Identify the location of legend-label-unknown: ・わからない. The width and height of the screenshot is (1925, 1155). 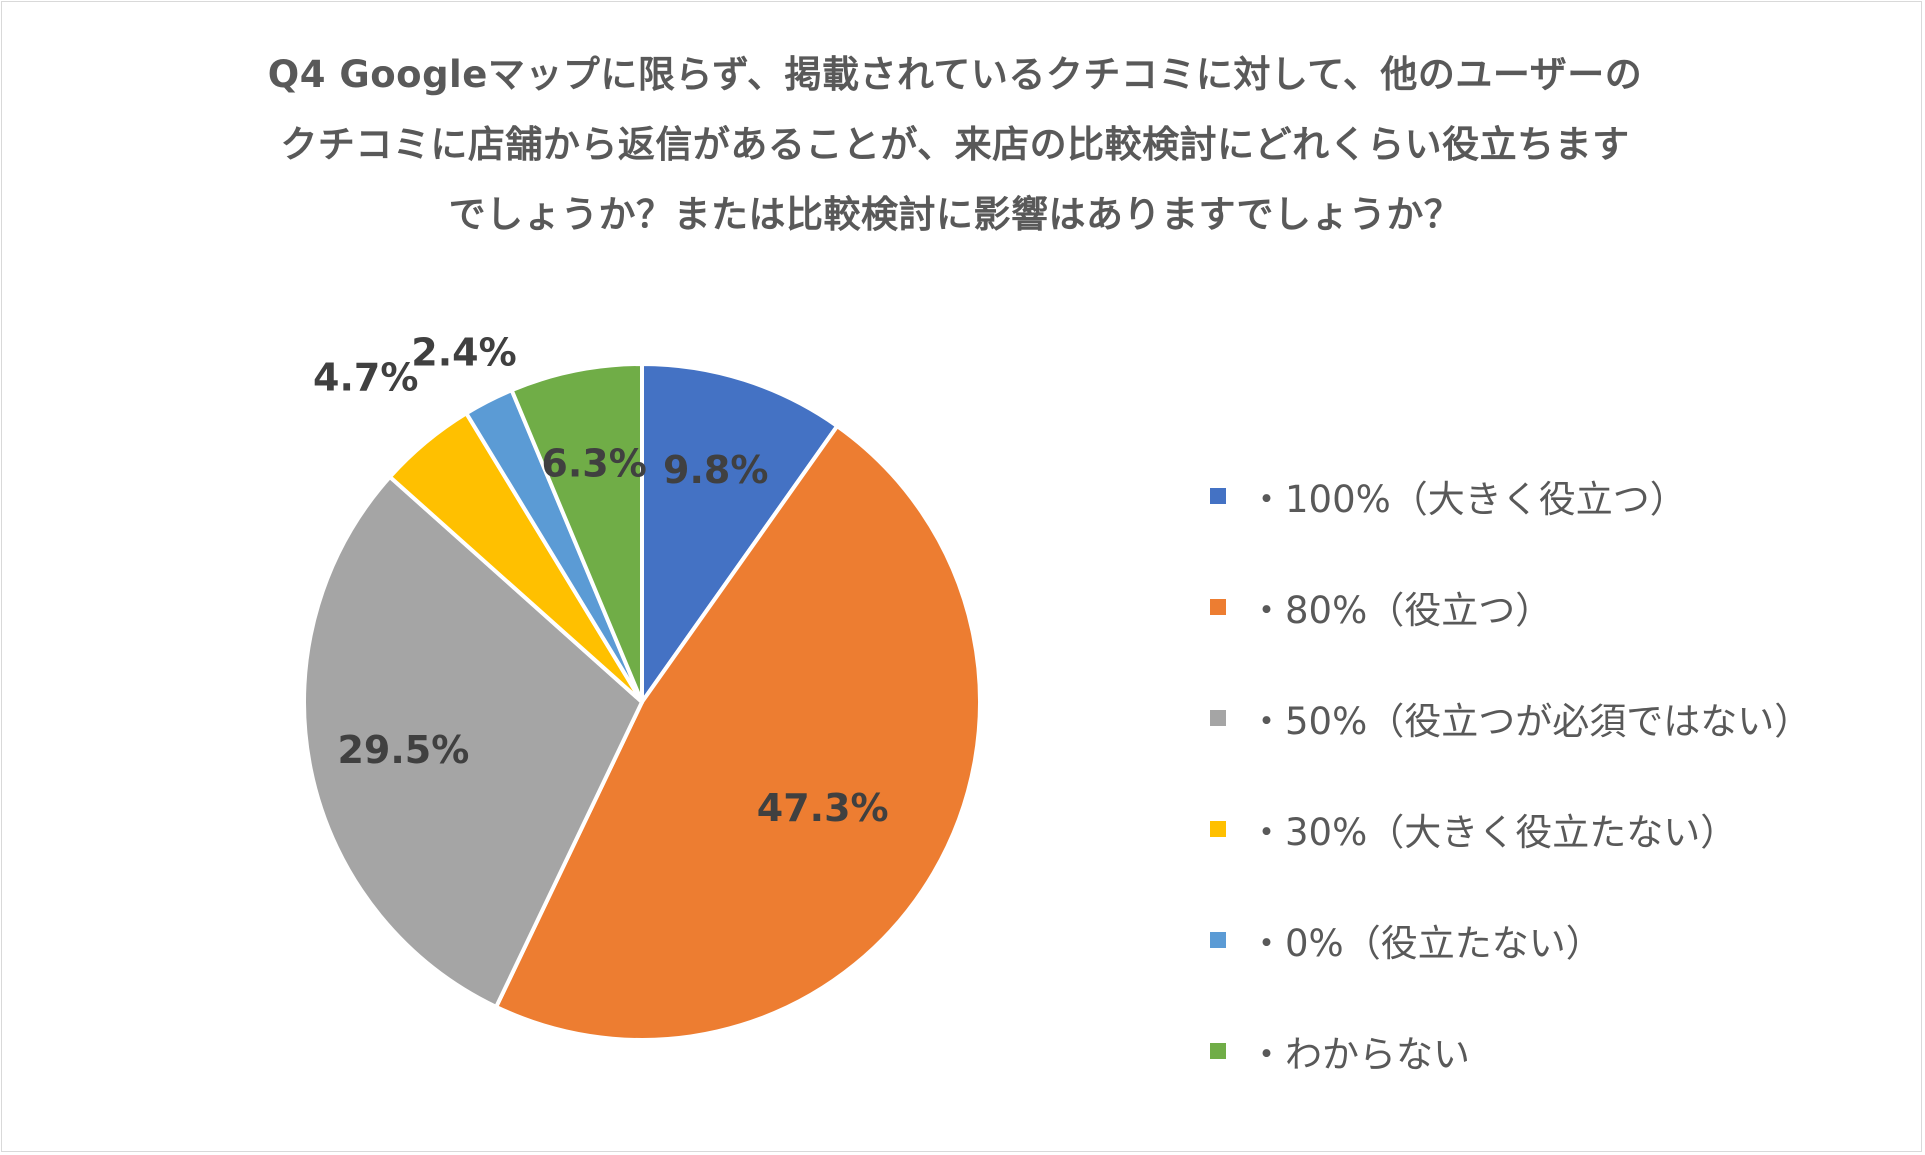
(1359, 1054).